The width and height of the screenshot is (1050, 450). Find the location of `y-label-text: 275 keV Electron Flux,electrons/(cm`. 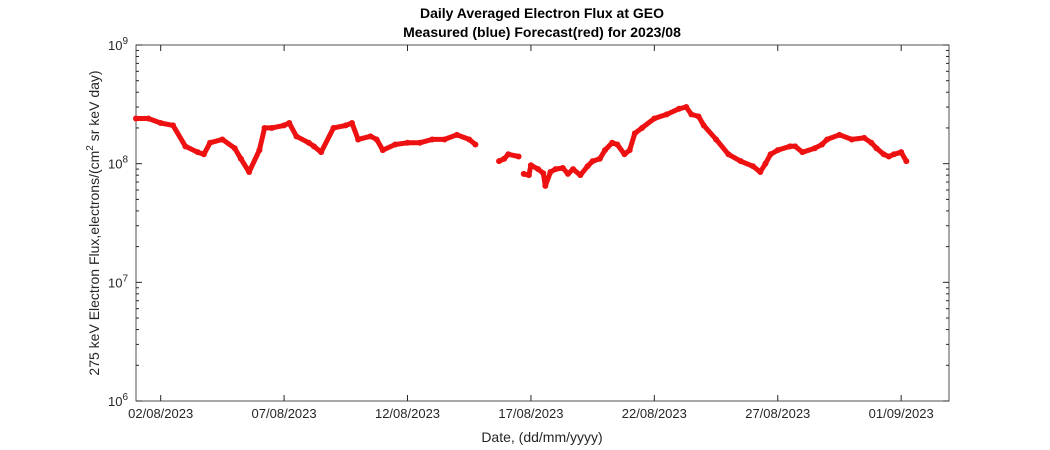

y-label-text: 275 keV Electron Flux,electrons/(cm is located at coordinates (94, 263).